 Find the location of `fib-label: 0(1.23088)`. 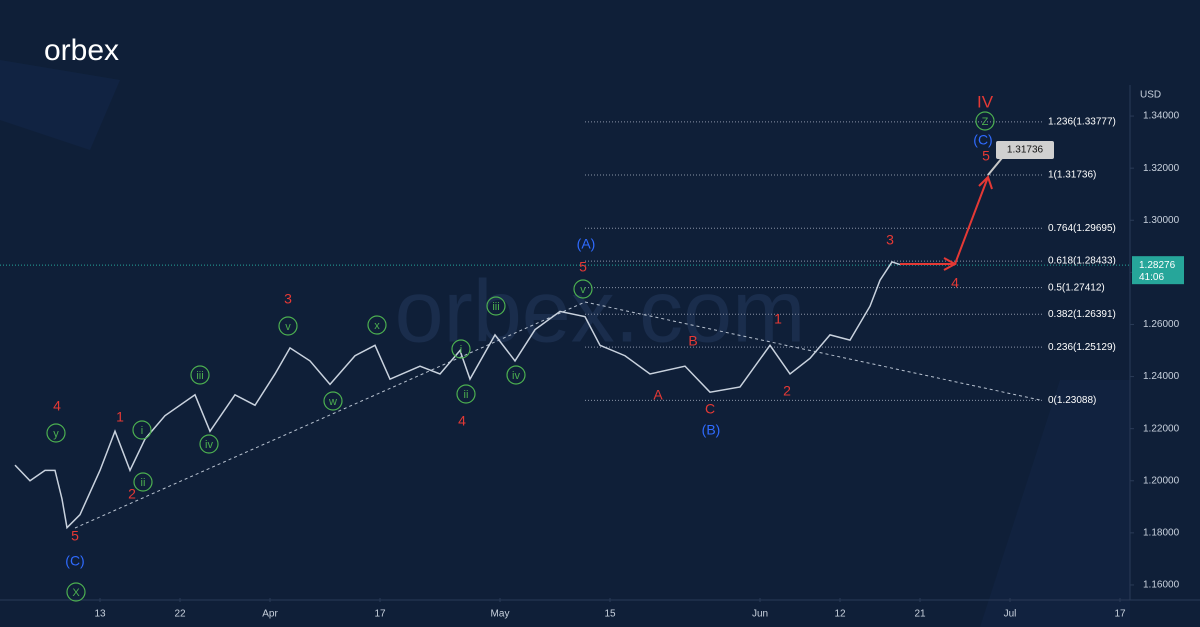

fib-label: 0(1.23088) is located at coordinates (1072, 400).